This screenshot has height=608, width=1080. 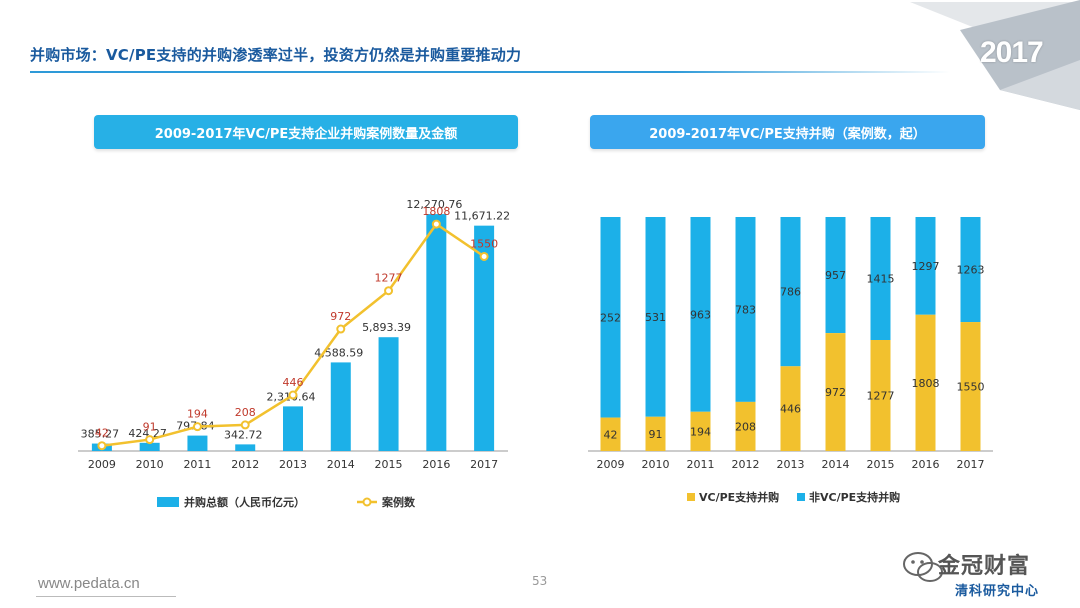 I want to click on non-vcpe-bar-2016, so click(x=925, y=266).